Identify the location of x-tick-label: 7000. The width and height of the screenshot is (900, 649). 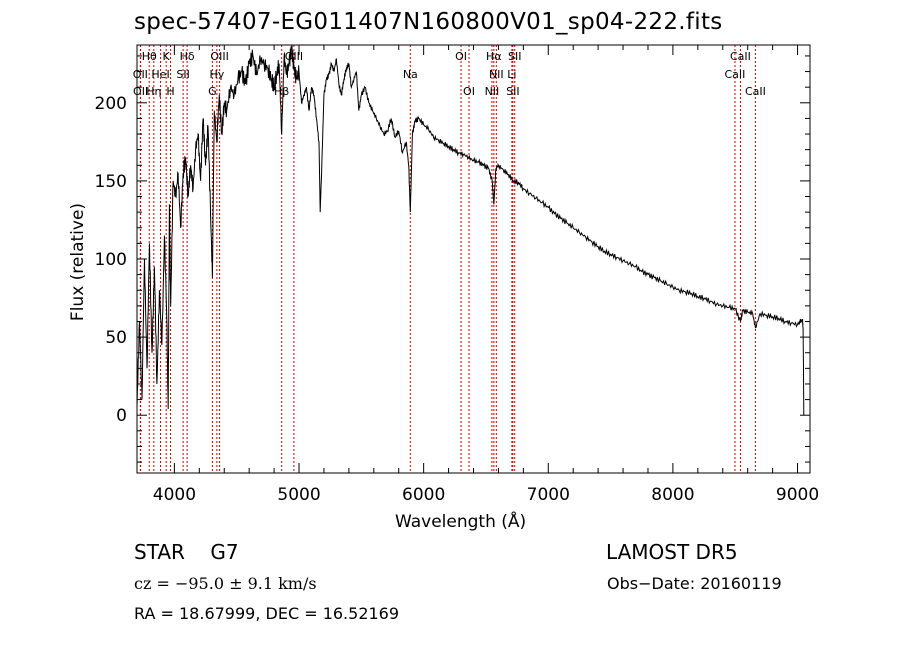
(548, 495).